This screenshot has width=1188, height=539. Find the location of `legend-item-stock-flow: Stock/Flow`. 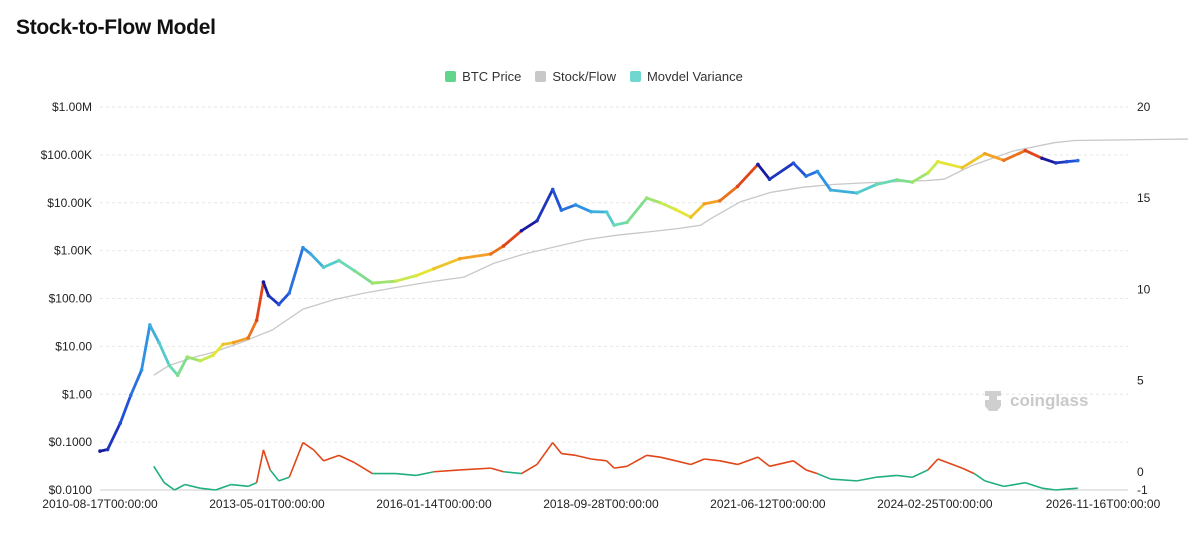

legend-item-stock-flow: Stock/Flow is located at coordinates (575, 76).